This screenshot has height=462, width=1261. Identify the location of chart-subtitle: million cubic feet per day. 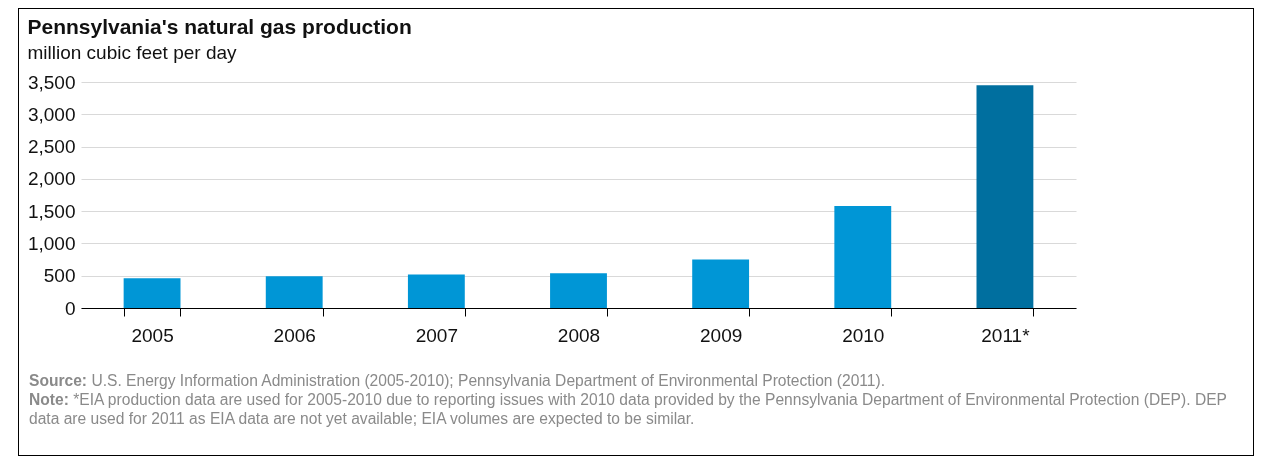
(132, 52).